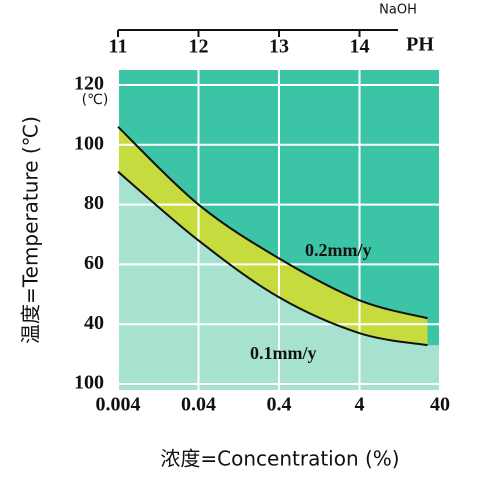  I want to click on x2-tick-label: 13, so click(279, 47).